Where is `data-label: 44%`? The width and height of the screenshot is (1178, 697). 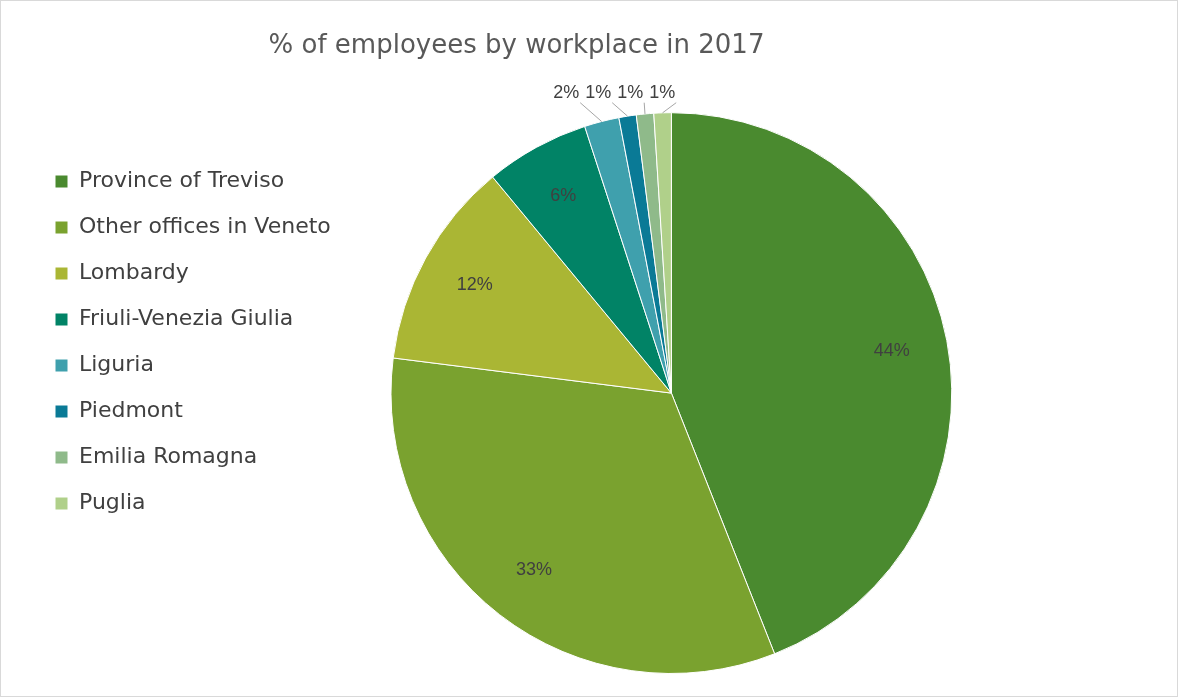
data-label: 44% is located at coordinates (891, 350).